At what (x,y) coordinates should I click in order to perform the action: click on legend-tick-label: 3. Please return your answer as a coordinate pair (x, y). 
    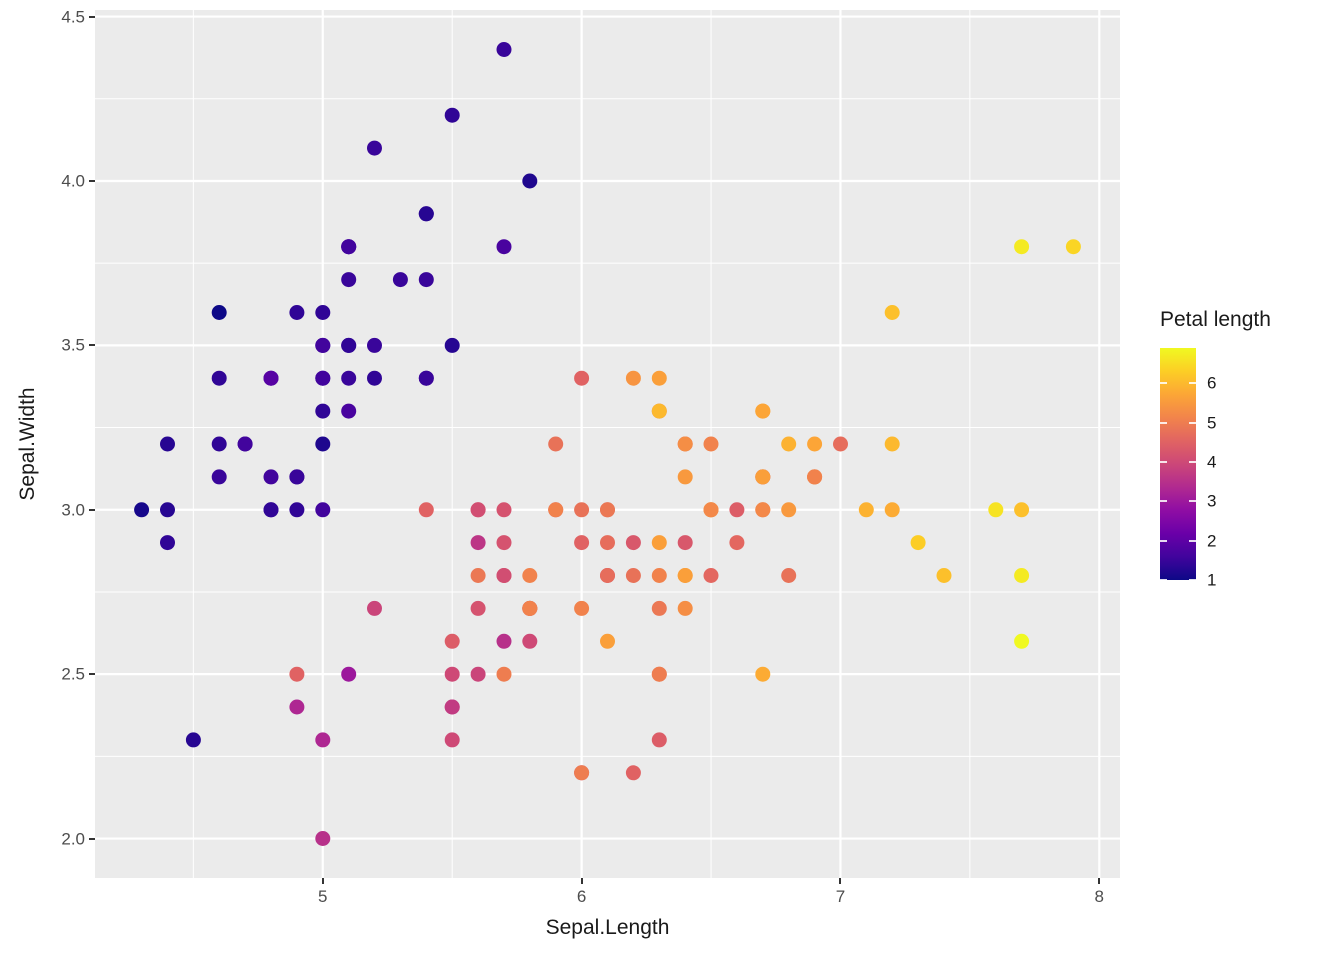
    Looking at the image, I should click on (1212, 501).